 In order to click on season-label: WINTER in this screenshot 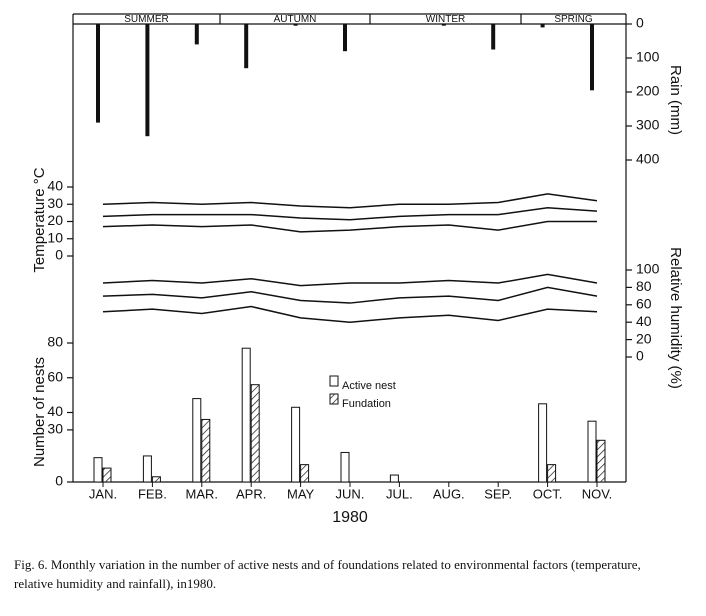, I will do `click(445, 19)`.